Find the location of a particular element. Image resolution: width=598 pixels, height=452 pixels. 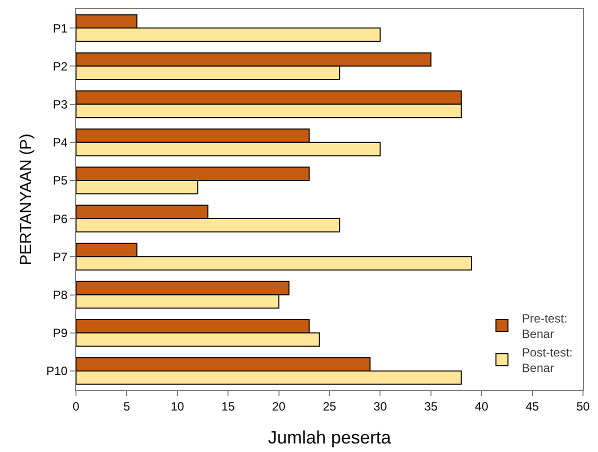

x-tick-label: 10 is located at coordinates (177, 406).